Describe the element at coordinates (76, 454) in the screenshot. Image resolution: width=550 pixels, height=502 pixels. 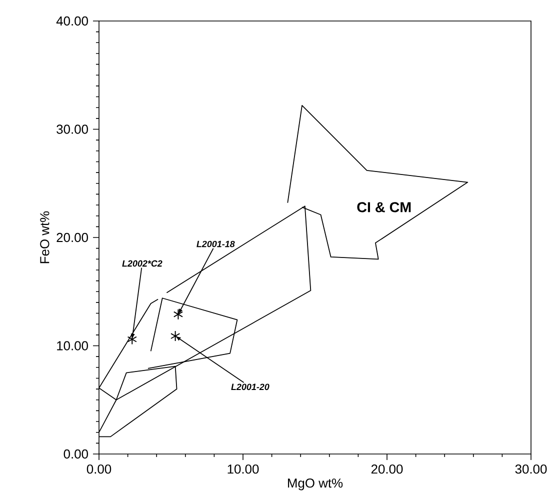
I see `y-tick-label: 0.00` at that location.